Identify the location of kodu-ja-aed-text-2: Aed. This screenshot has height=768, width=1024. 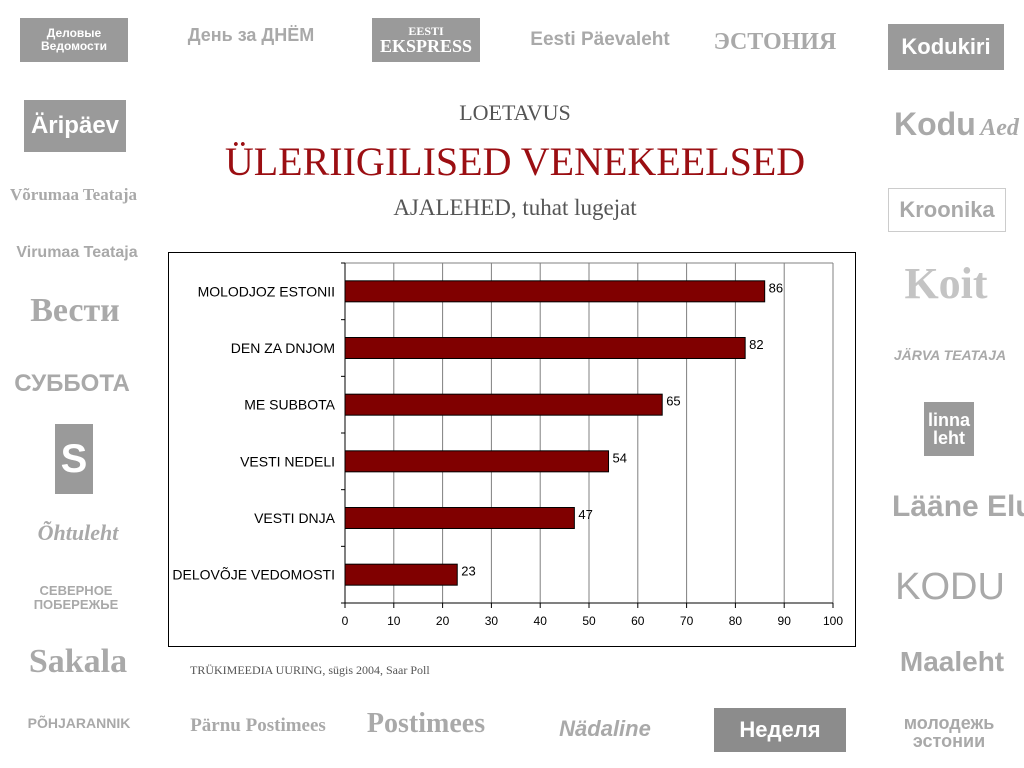
(999, 128).